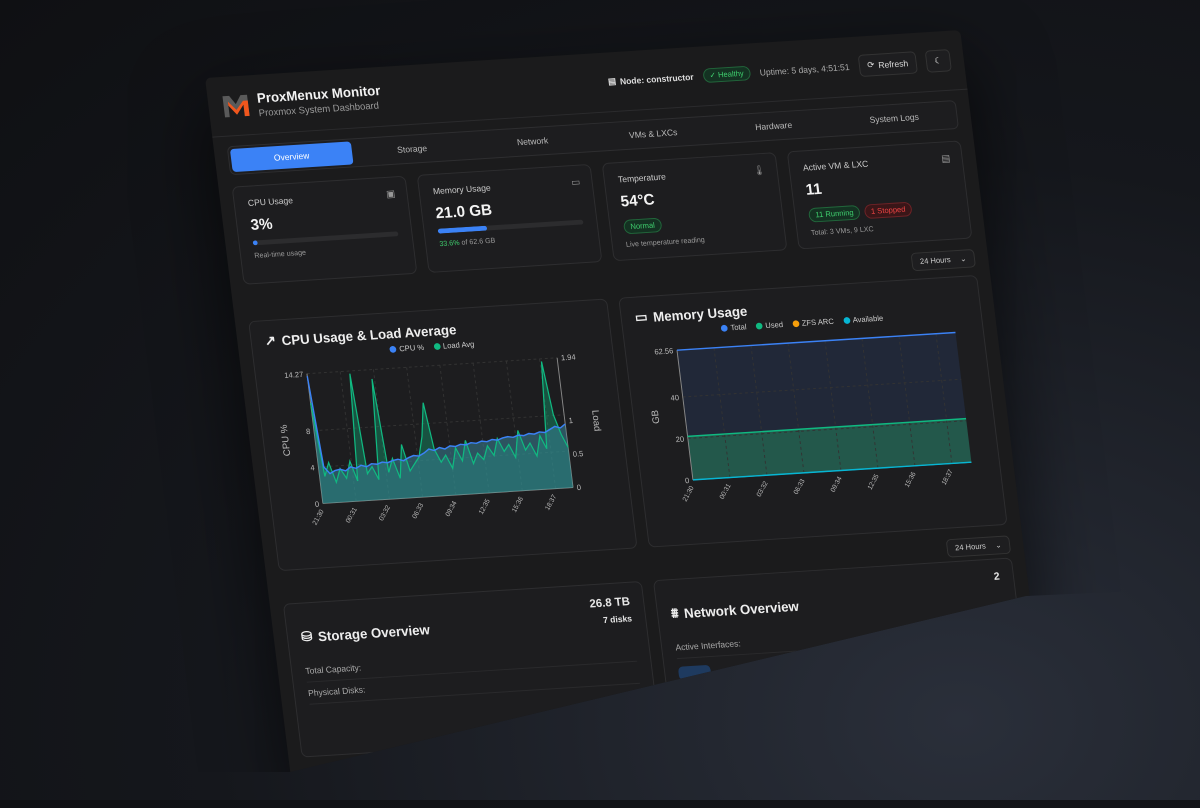  I want to click on y2-axis-label: Load, so click(595, 421).